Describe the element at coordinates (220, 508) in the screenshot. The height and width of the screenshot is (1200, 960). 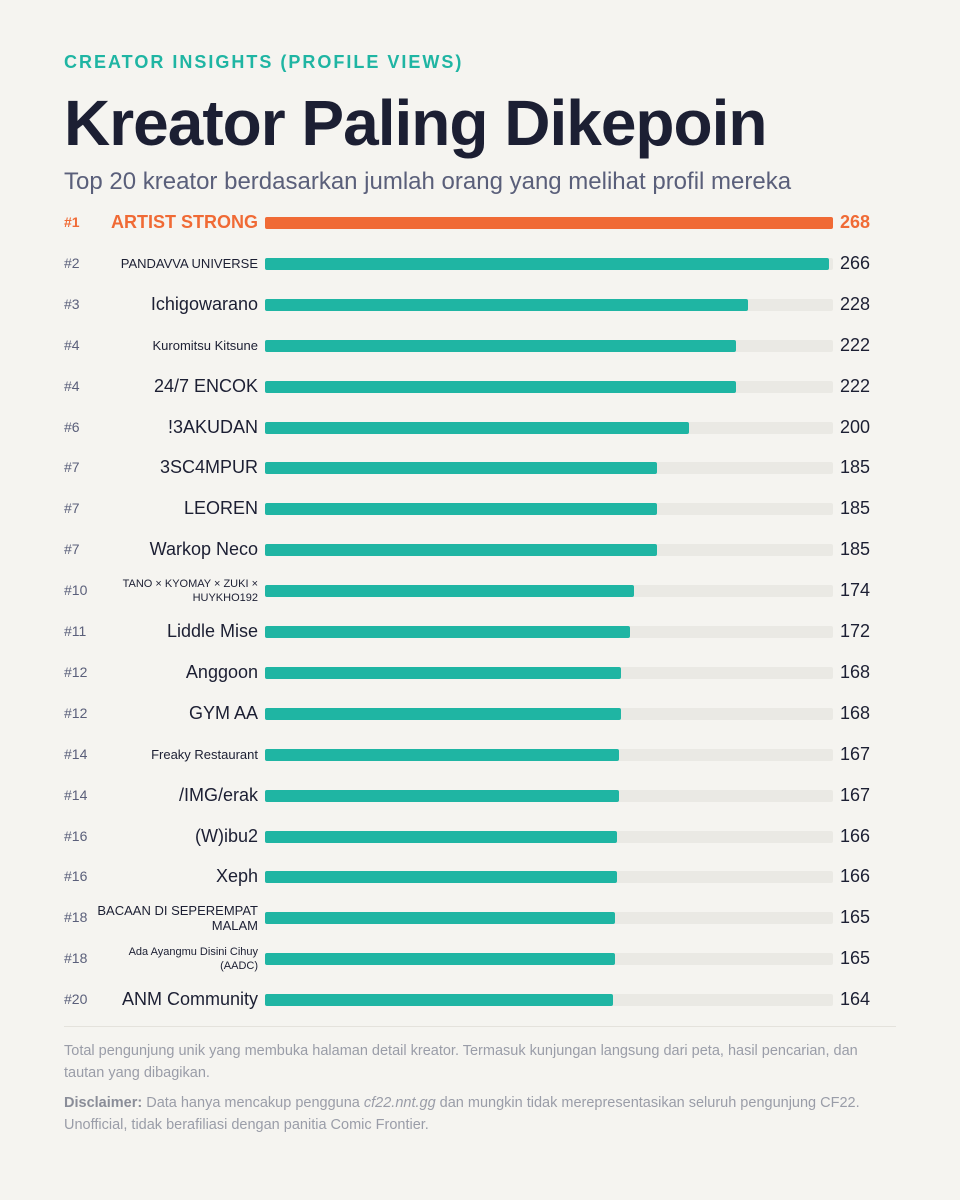
I see `creator-name: LEOREN` at that location.